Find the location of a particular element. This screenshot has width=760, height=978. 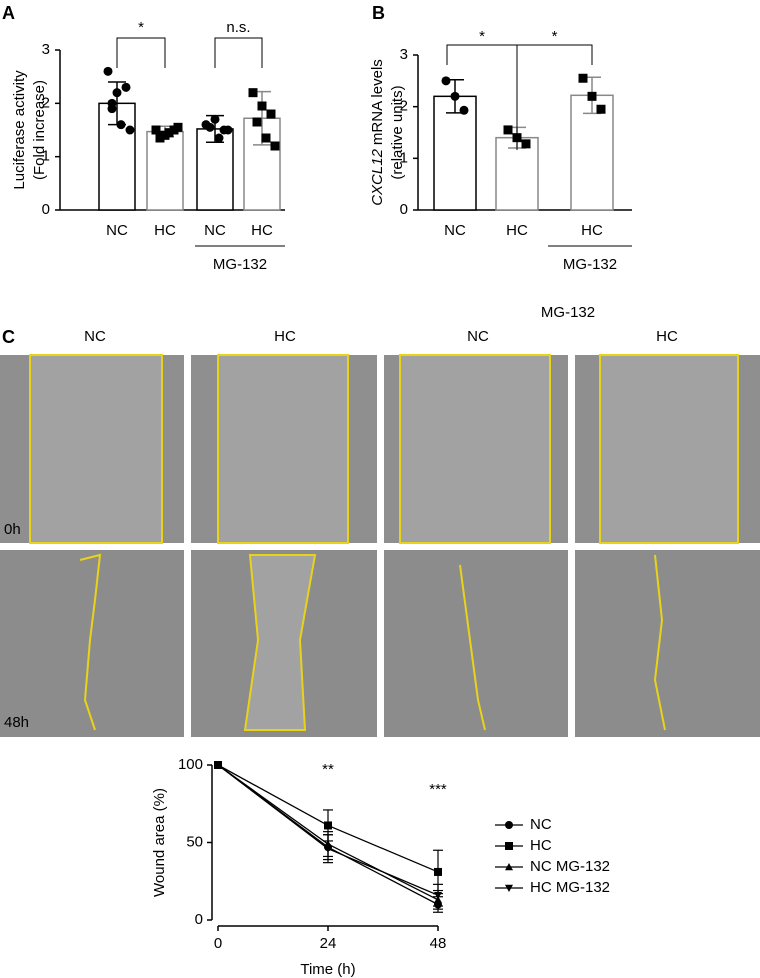

panel-label: A is located at coordinates (8, 13).